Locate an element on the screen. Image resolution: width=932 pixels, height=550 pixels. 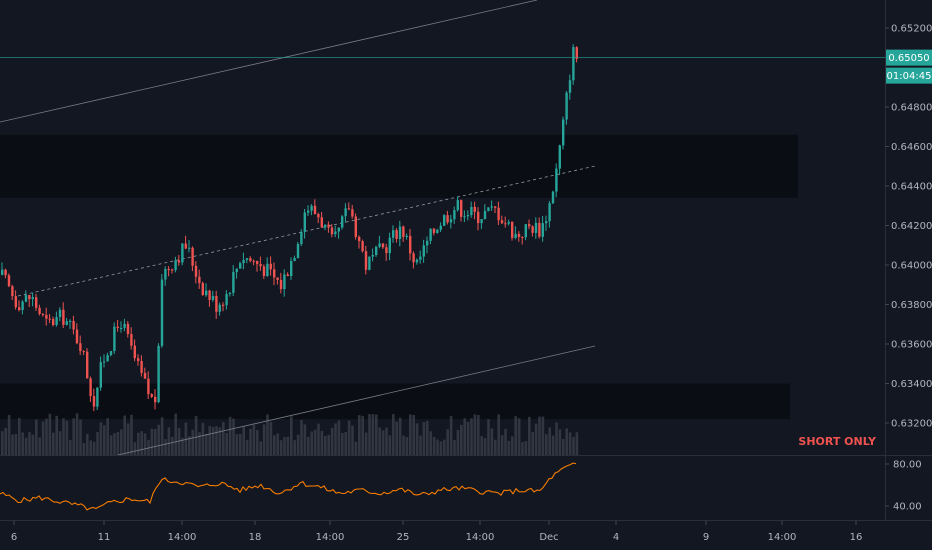
price-tick-label: 0.64200 is located at coordinates (911, 226).